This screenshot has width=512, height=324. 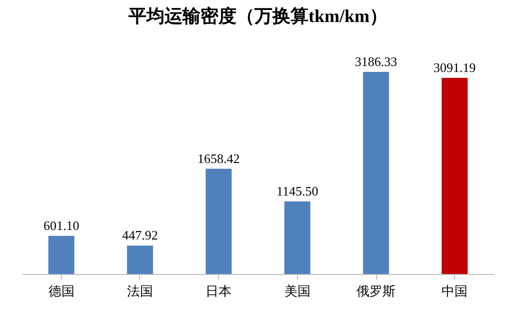 I want to click on chart-title: 平均运输密度（万换算tkm/km）, so click(x=257, y=16).